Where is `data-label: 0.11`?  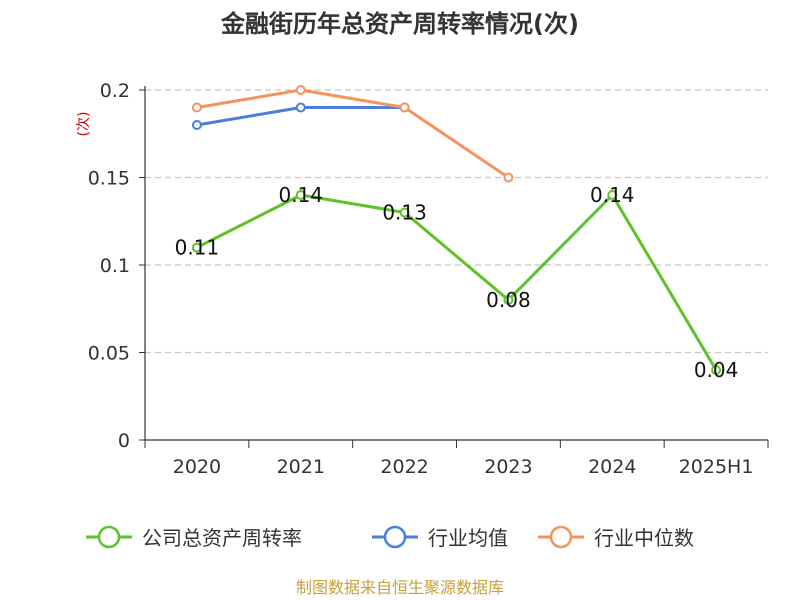 data-label: 0.11 is located at coordinates (197, 248).